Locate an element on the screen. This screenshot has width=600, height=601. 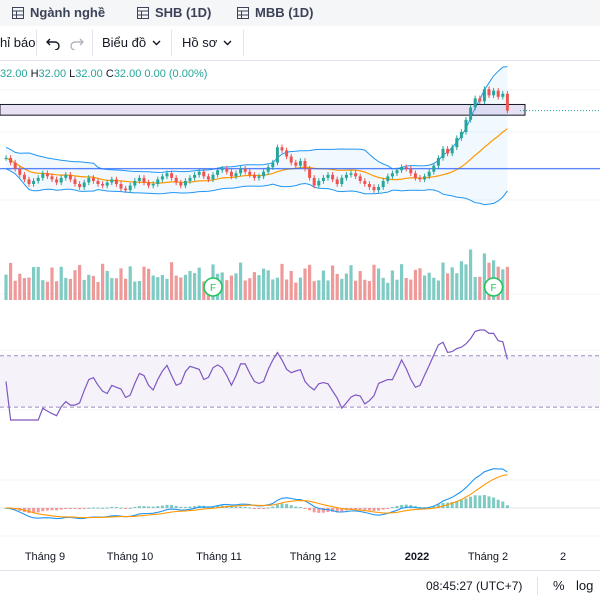
tab-industry: Ngành nghề is located at coordinates (58, 12).